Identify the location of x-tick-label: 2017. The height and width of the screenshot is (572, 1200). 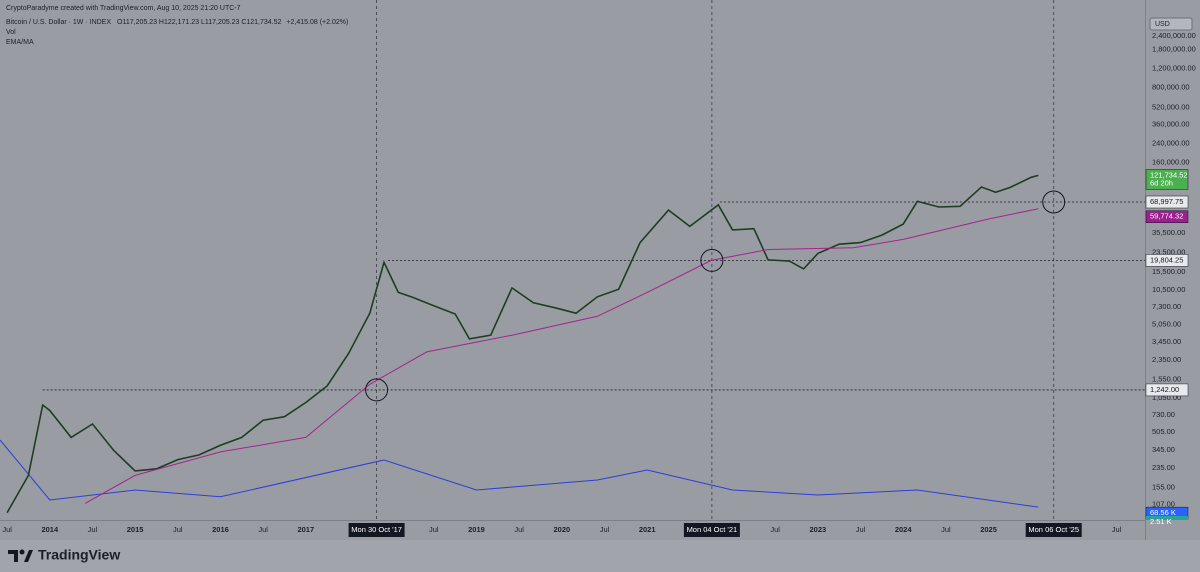
(305, 529).